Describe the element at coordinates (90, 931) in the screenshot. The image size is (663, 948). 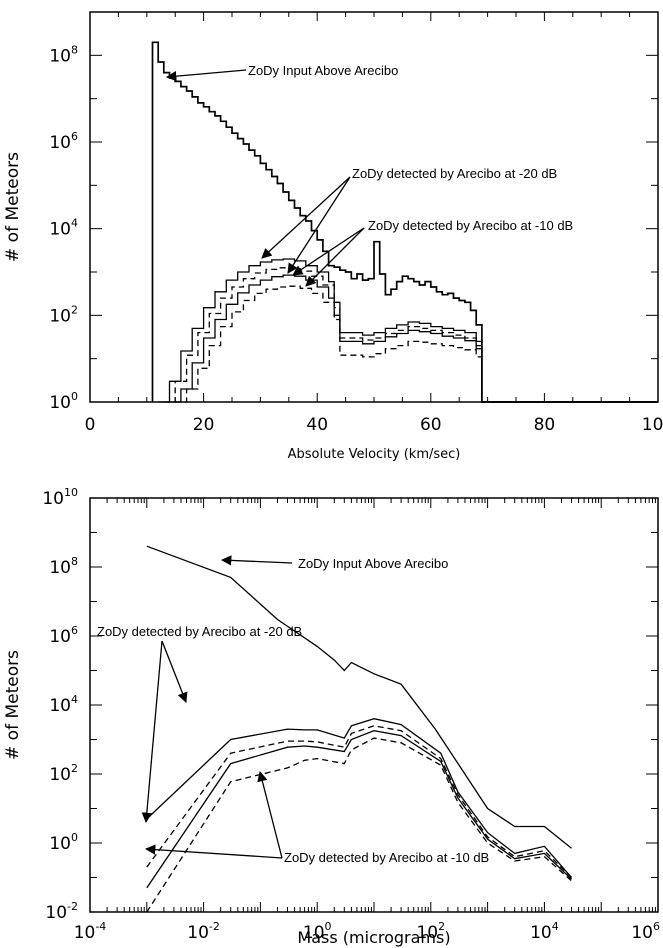
I see `x-tick-label: 10⁻⁴` at that location.